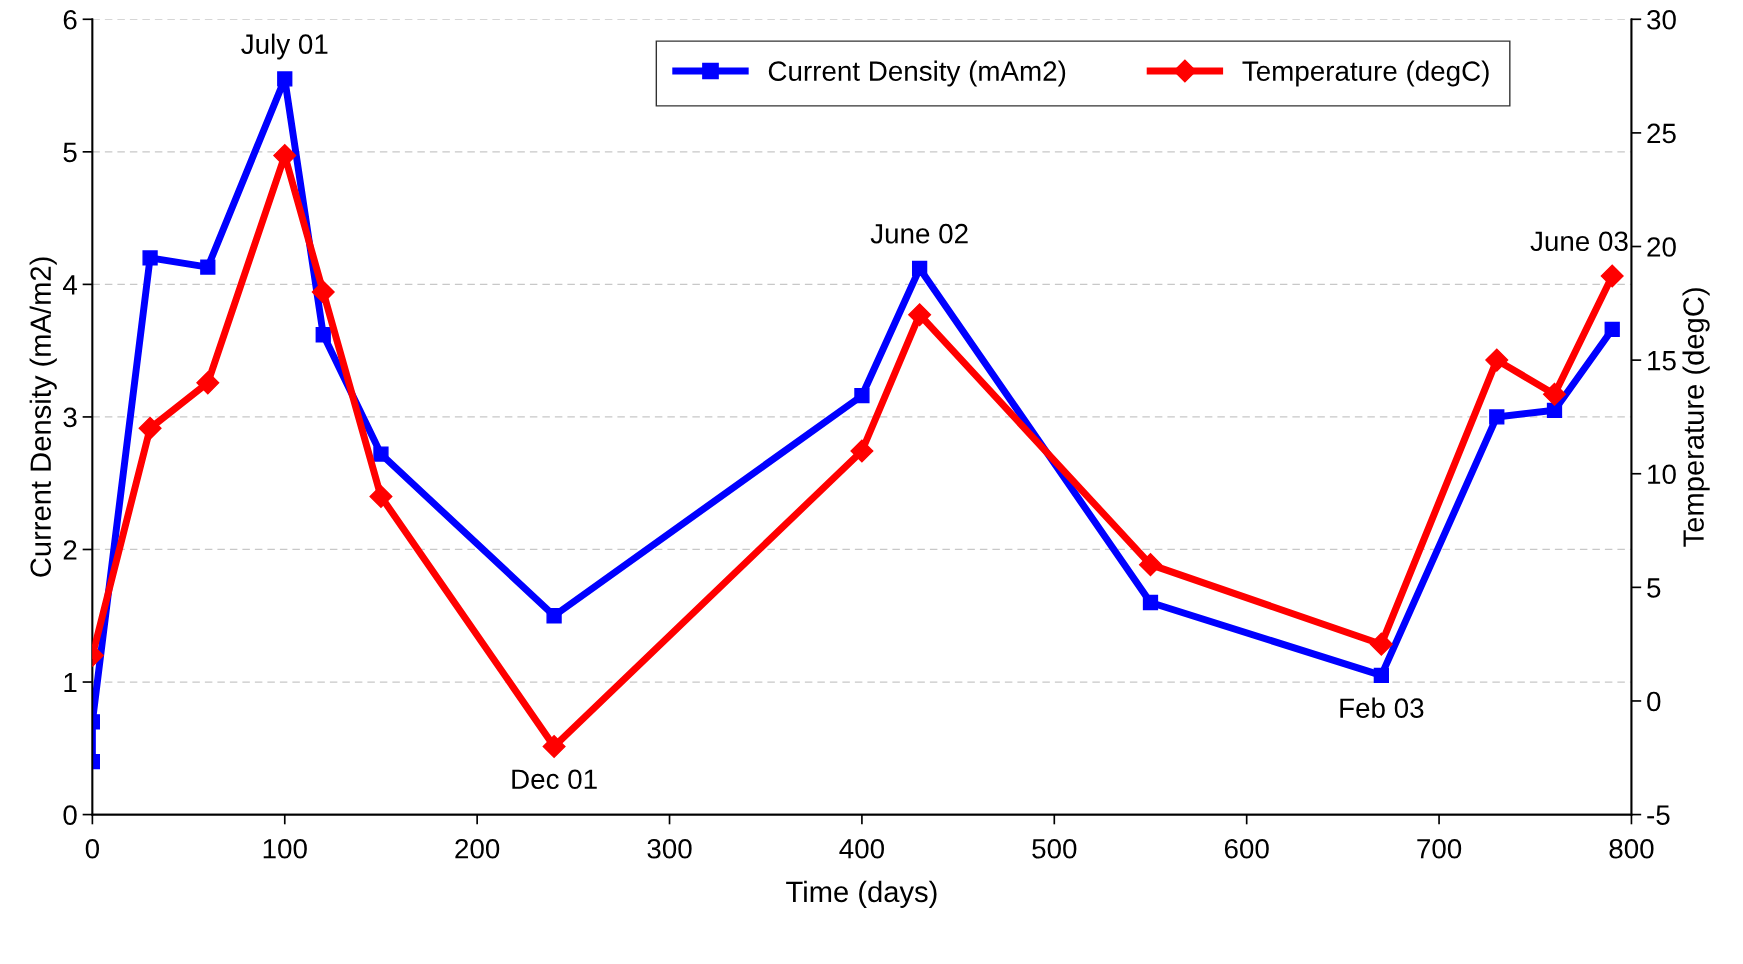 The height and width of the screenshot is (964, 1743). I want to click on x-tick-label: 600, so click(1246, 848).